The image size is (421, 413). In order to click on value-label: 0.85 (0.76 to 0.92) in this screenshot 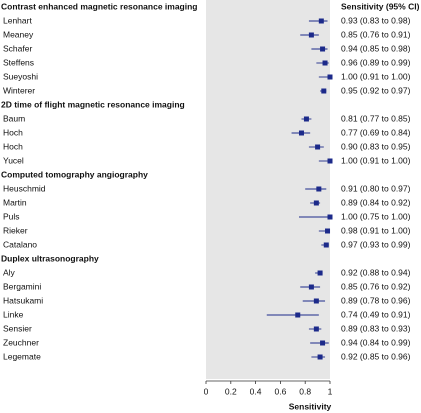, I will do `click(376, 286)`.